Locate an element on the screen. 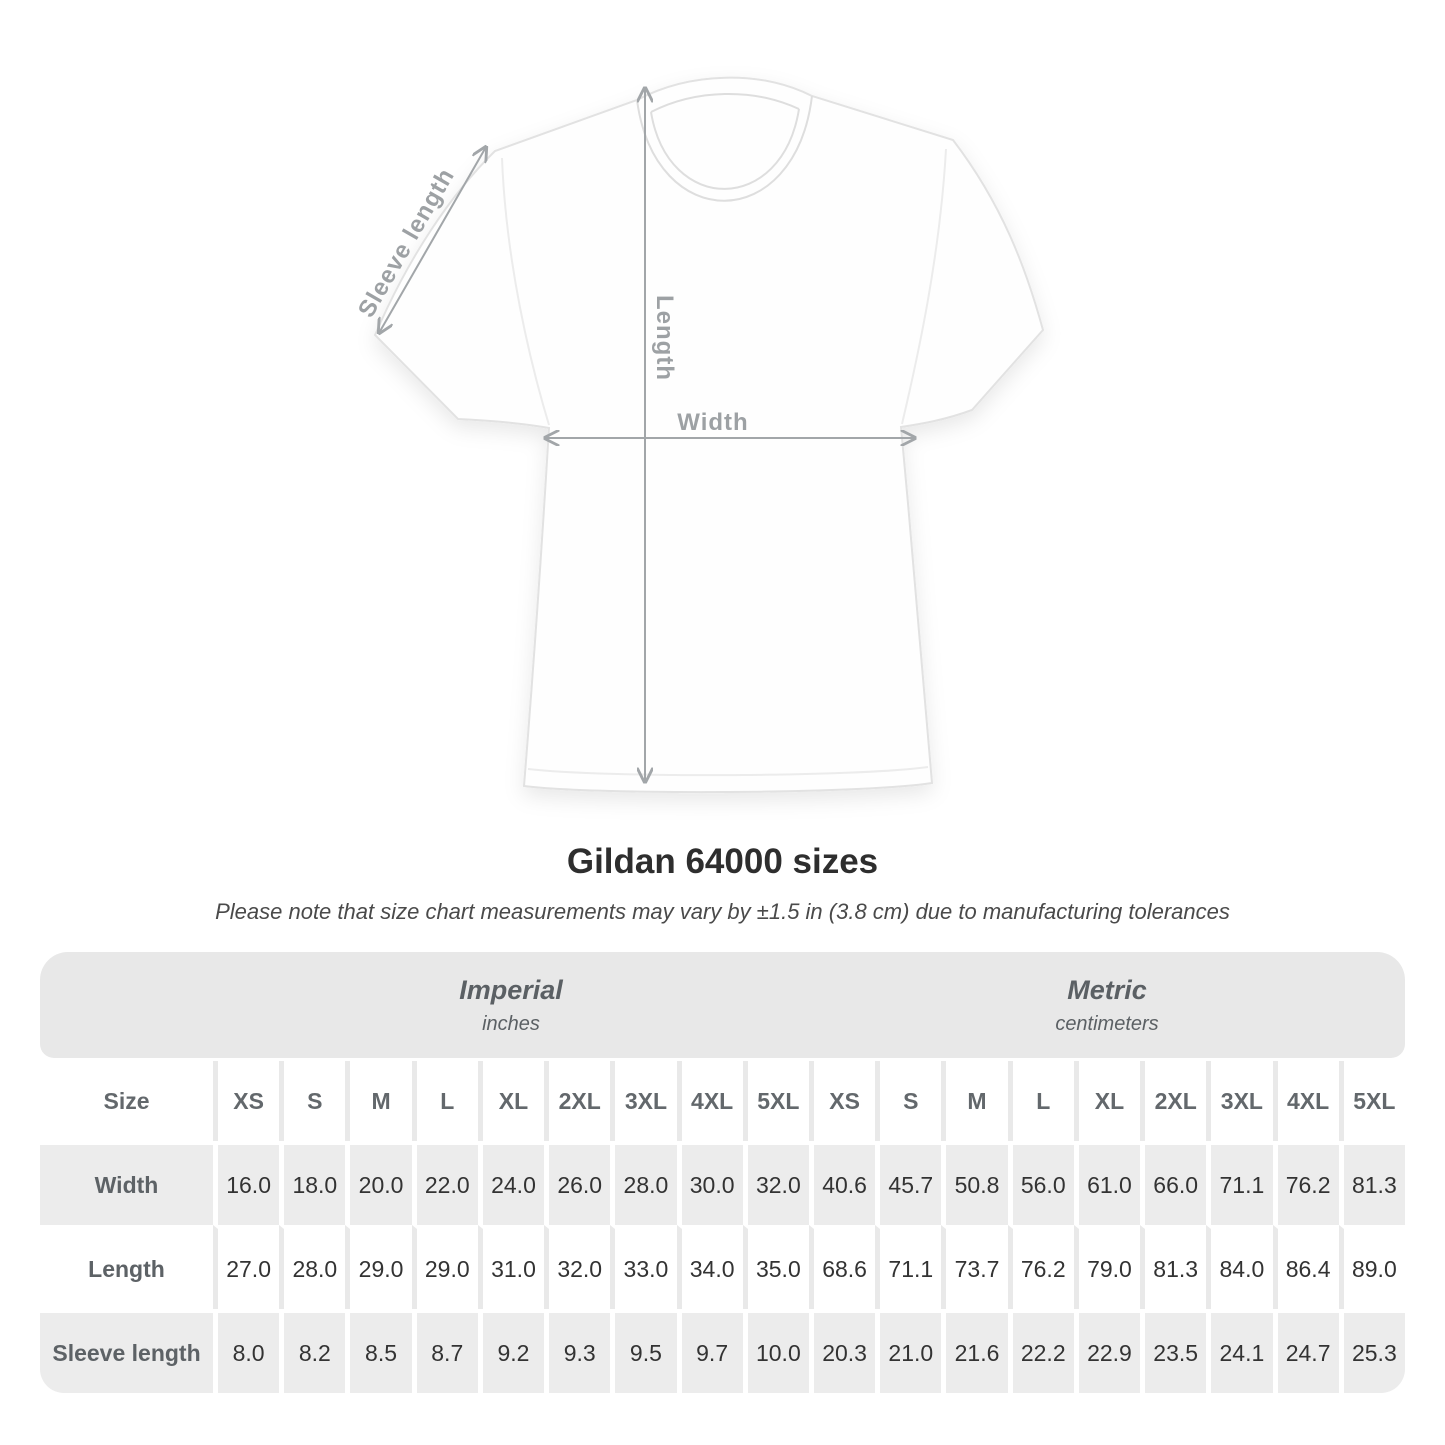  value-cell: 9.3 is located at coordinates (577, 1351).